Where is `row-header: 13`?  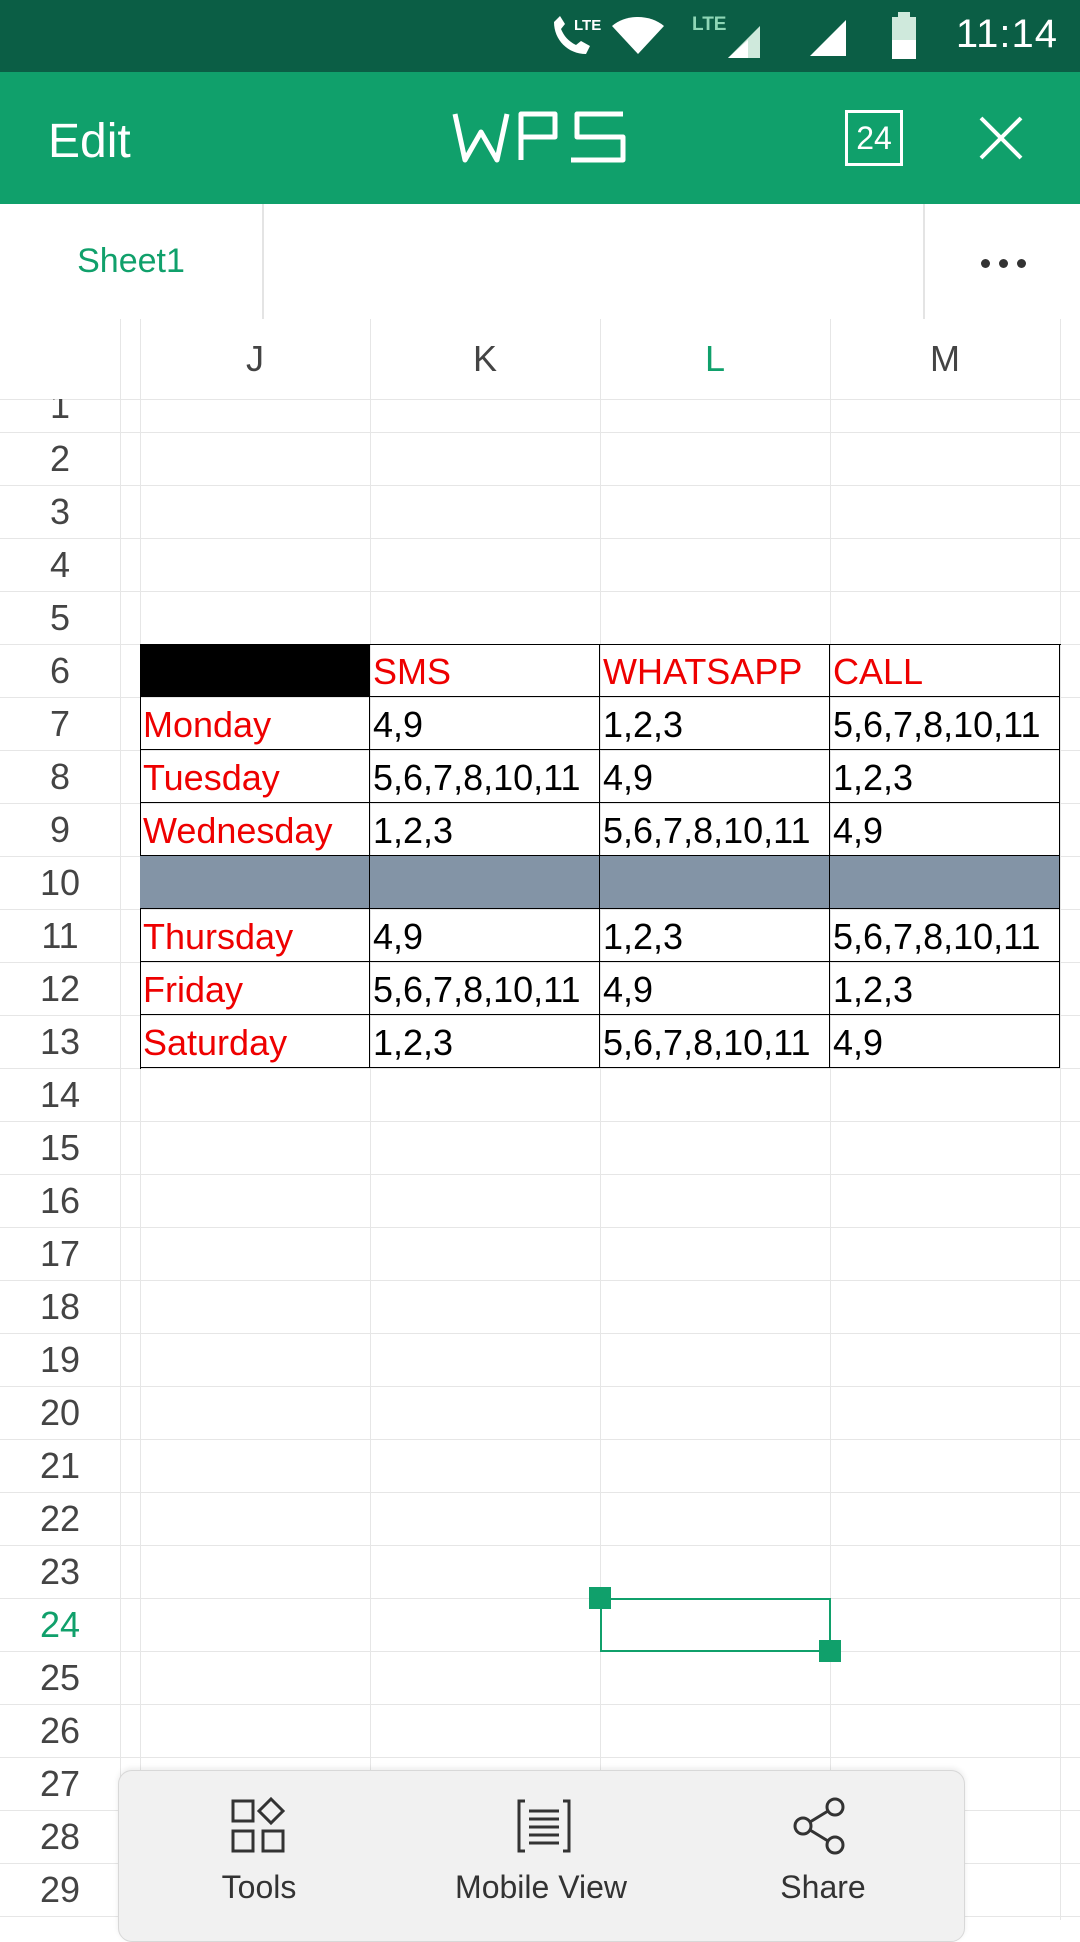
row-header: 13 is located at coordinates (60, 1041).